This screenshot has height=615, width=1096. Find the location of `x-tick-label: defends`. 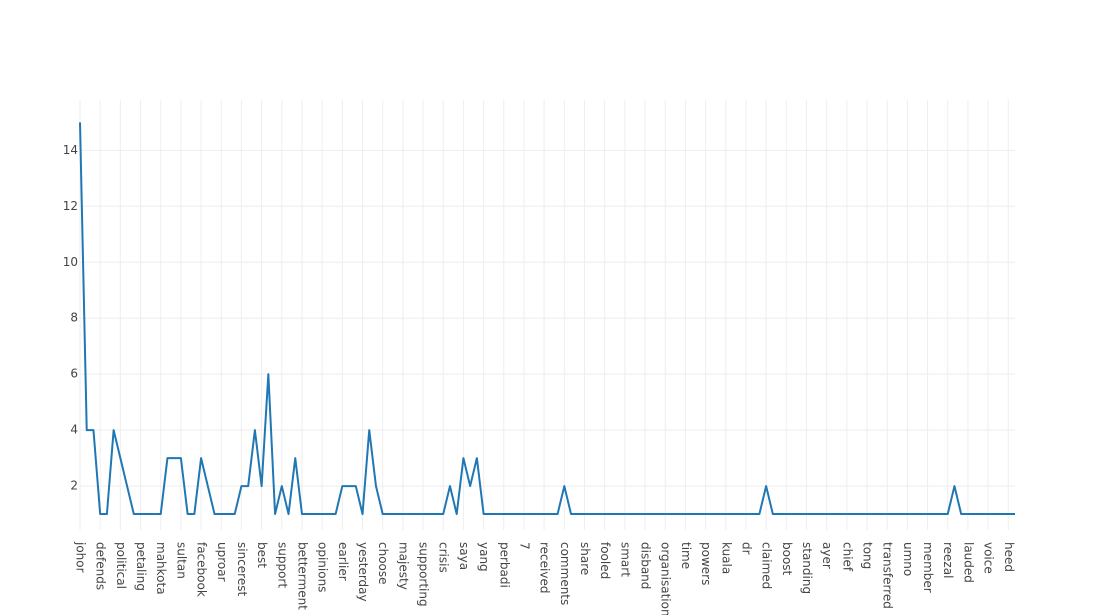

x-tick-label: defends is located at coordinates (101, 566).